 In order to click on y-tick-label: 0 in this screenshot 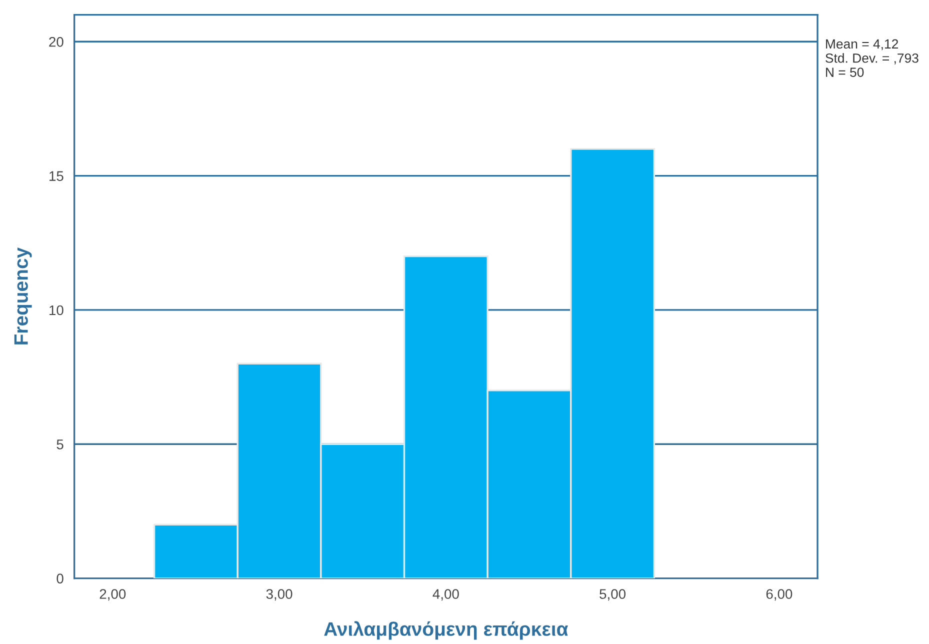, I will do `click(60, 579)`.